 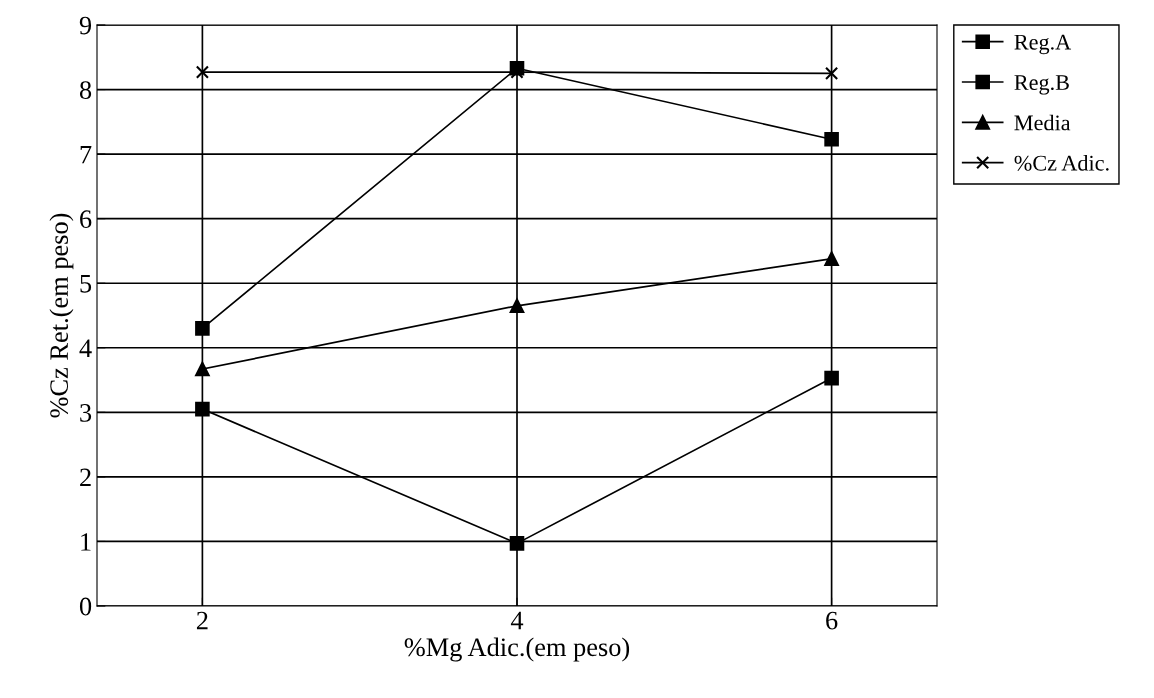 I want to click on y-tick-label: 7, so click(x=86, y=154).